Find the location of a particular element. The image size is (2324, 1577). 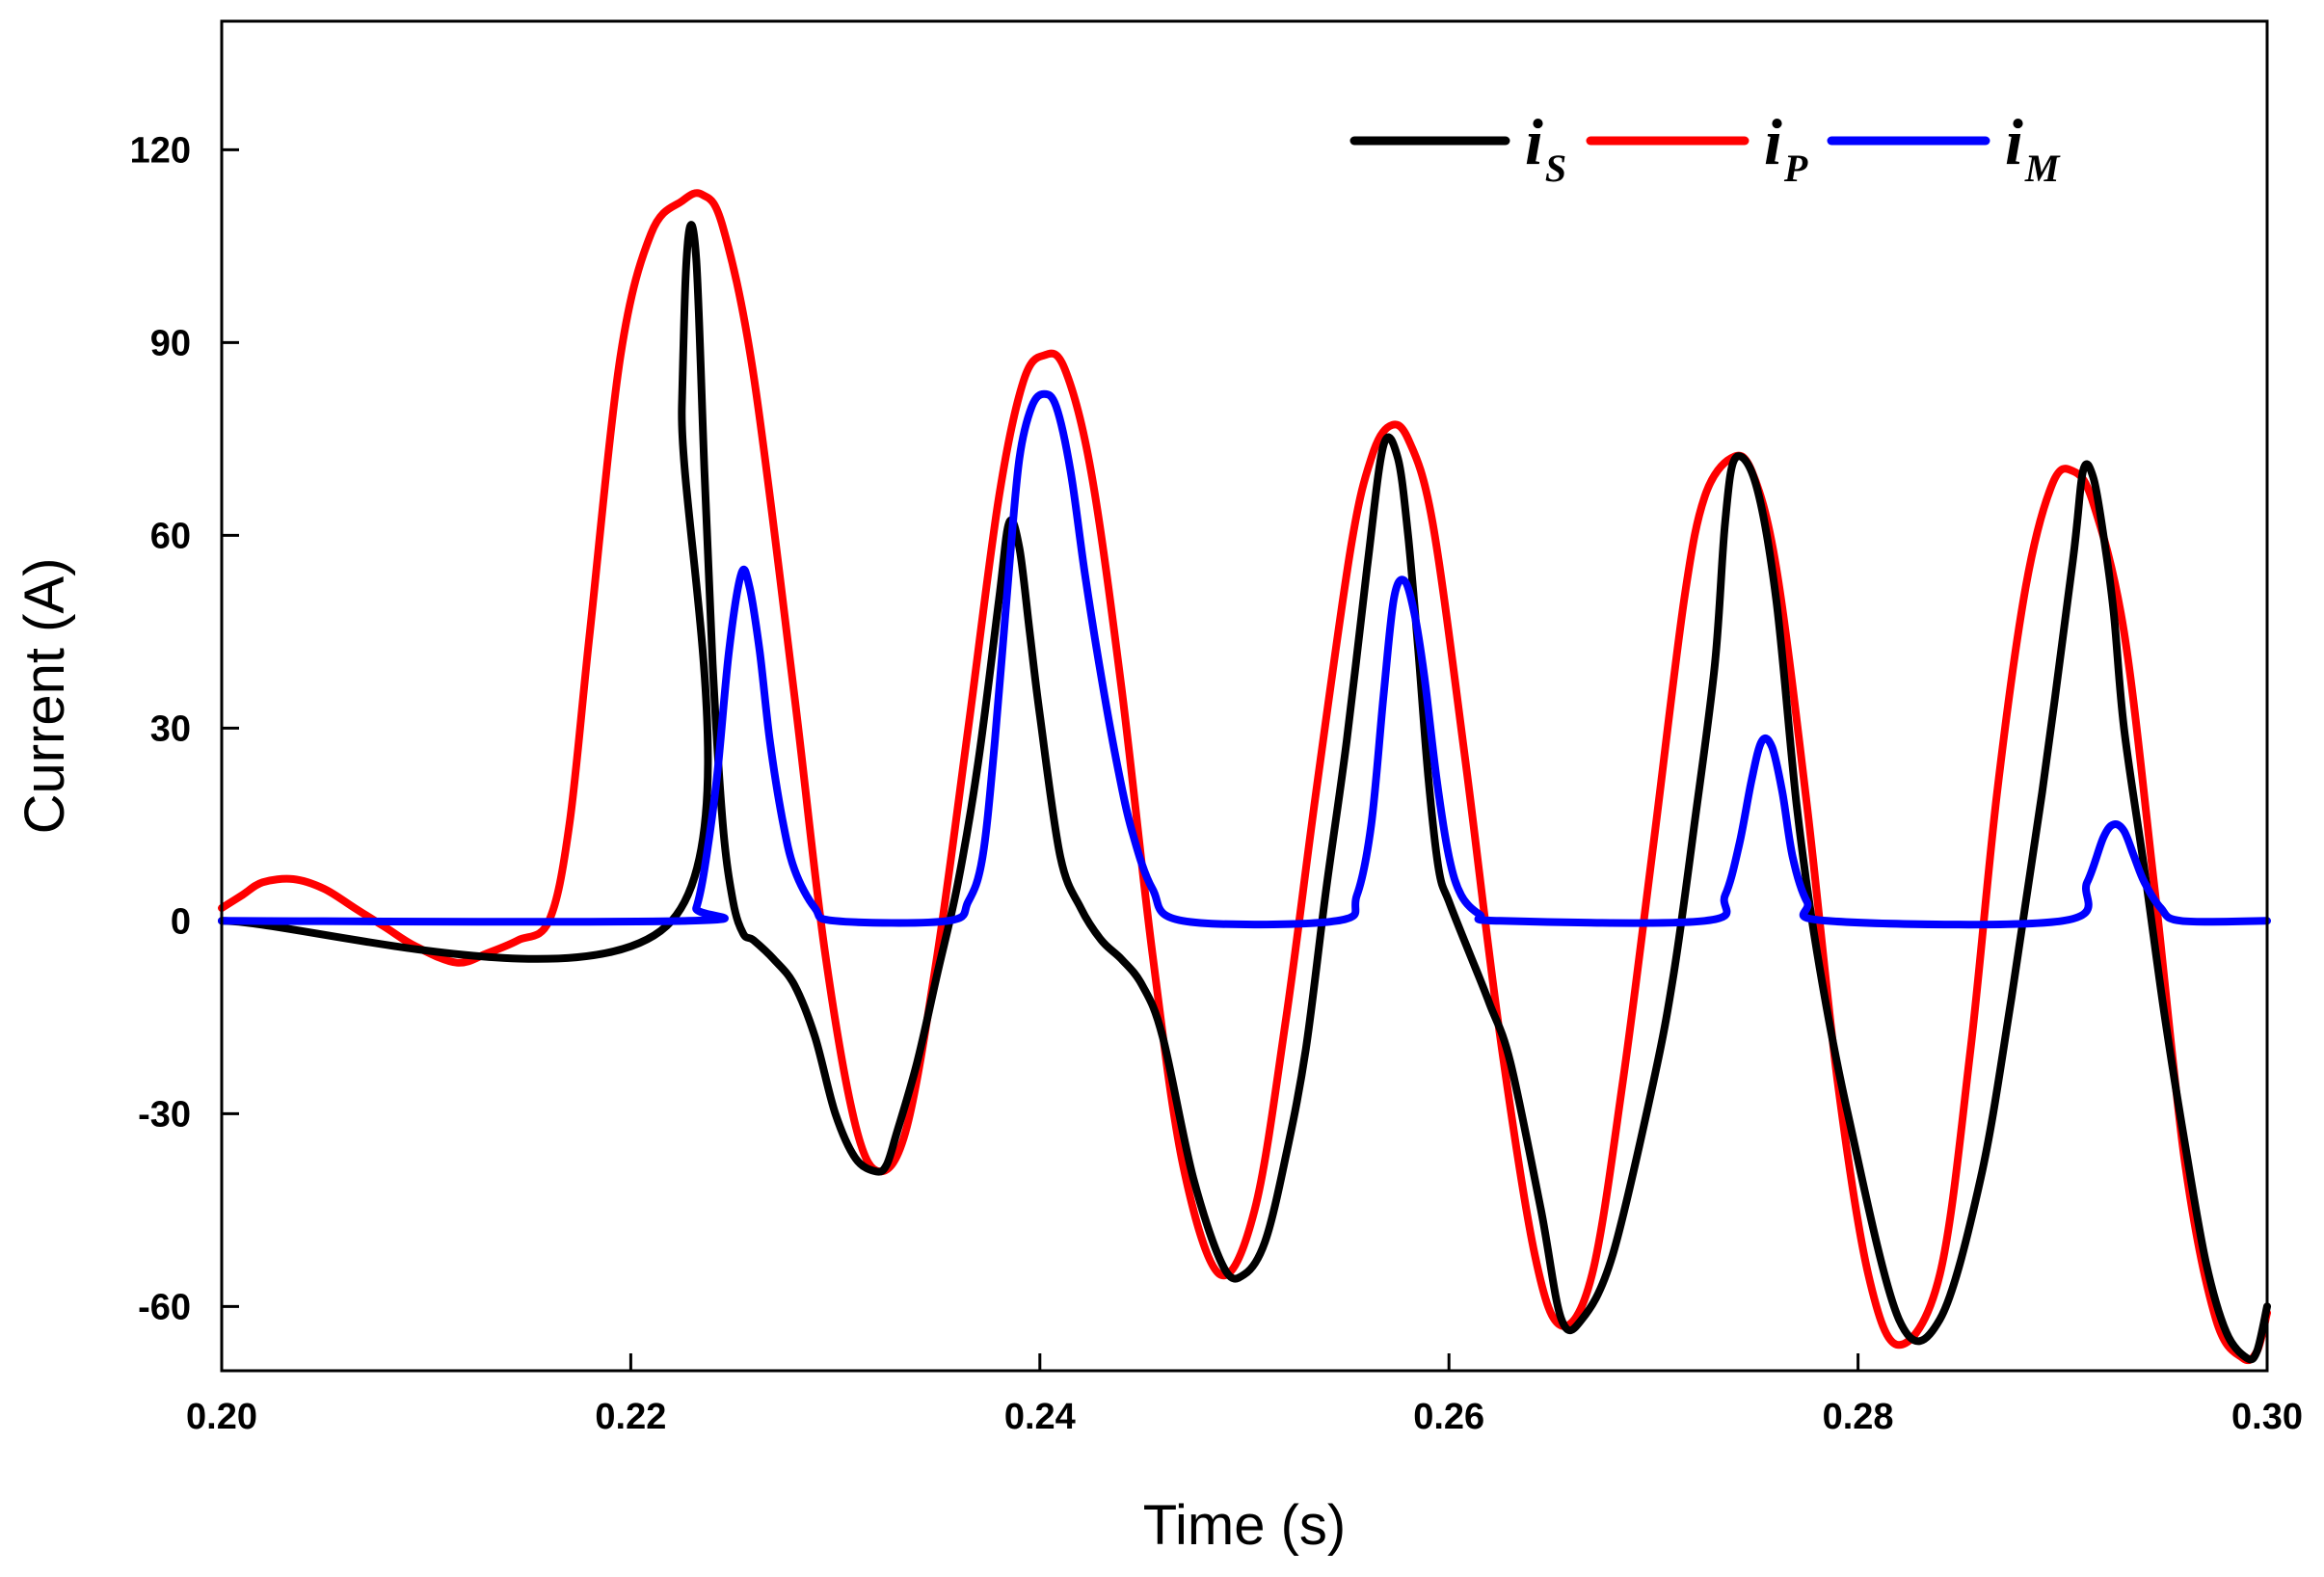

y-axis-title: Current (A) is located at coordinates (44, 696).